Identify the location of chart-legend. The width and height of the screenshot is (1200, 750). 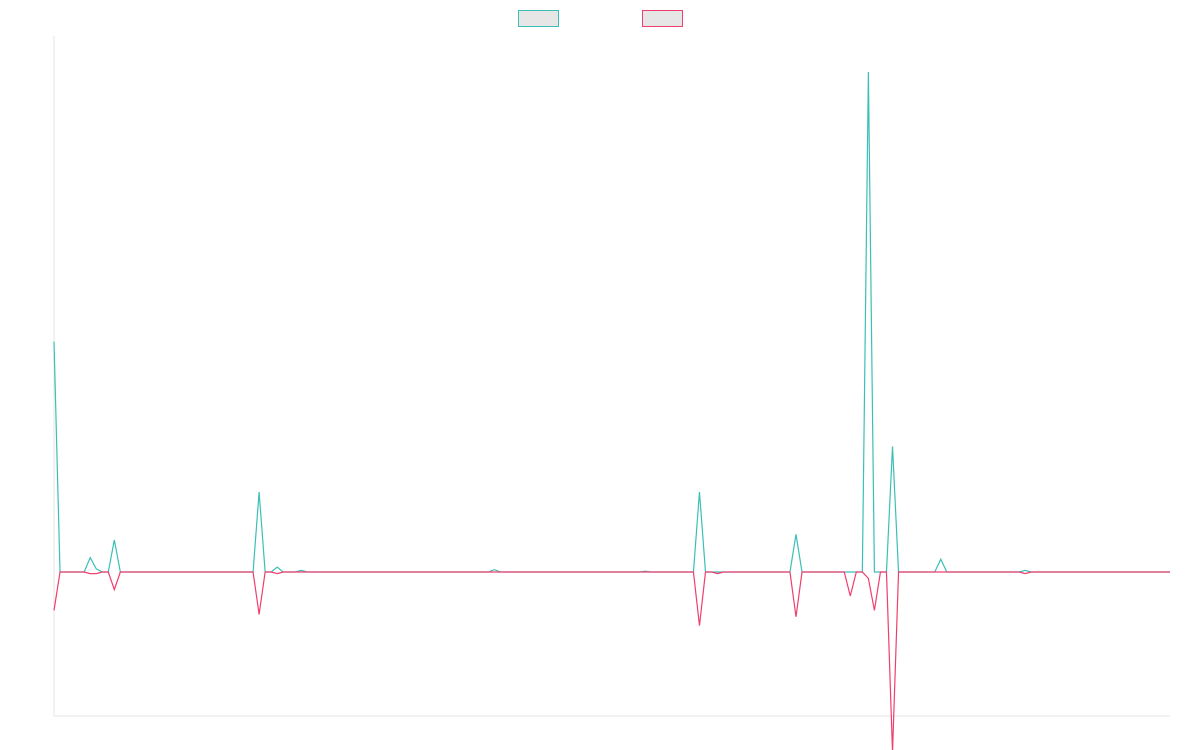
(600, 18).